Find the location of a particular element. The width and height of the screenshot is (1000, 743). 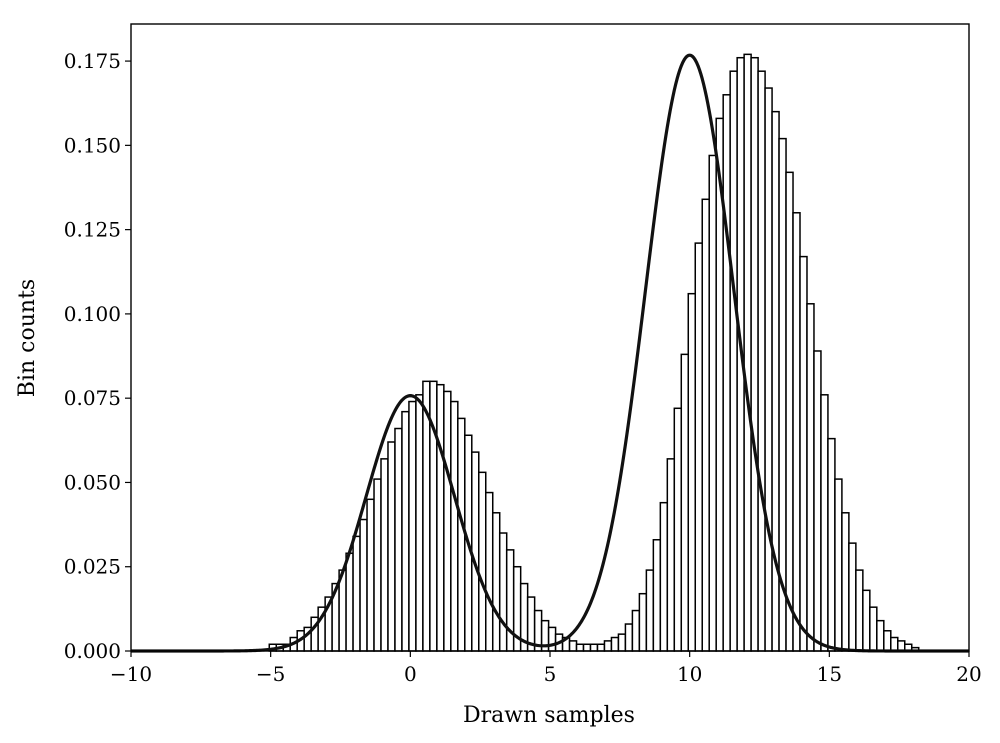

x-axis-label: Drawn samples is located at coordinates (549, 715).